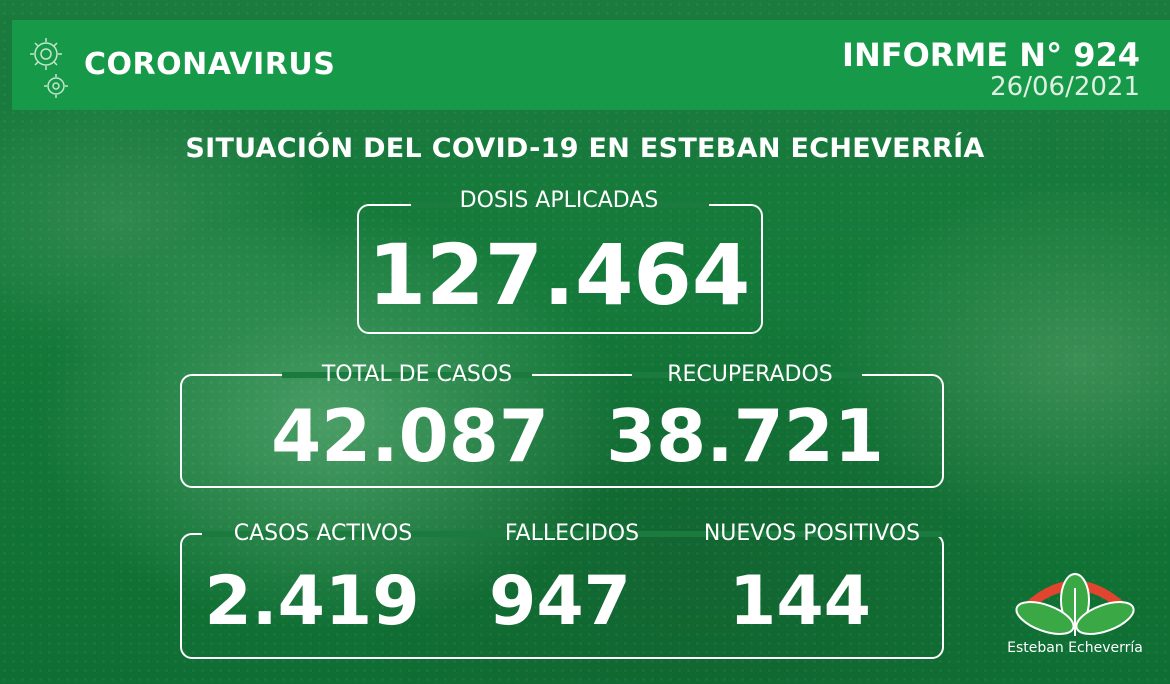  I want to click on casos-activos-label: CASOS ACTIVOS, so click(323, 533).